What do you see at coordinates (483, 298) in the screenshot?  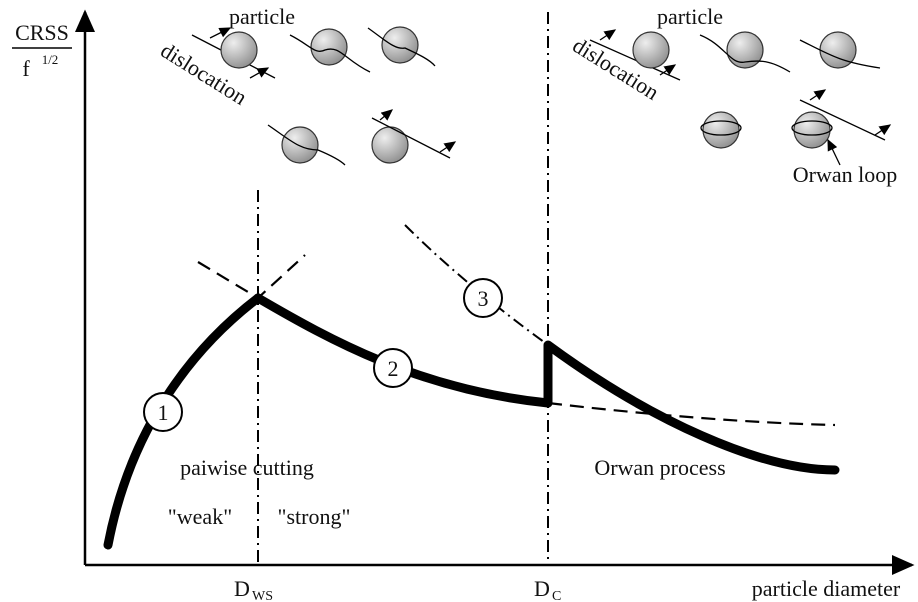 I see `curve-label: 3` at bounding box center [483, 298].